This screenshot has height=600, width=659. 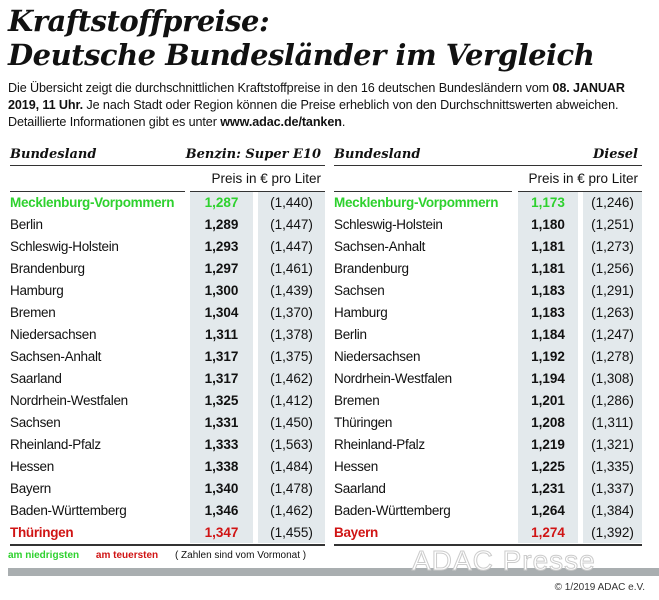 What do you see at coordinates (548, 378) in the screenshot?
I see `current-price: 1,194` at bounding box center [548, 378].